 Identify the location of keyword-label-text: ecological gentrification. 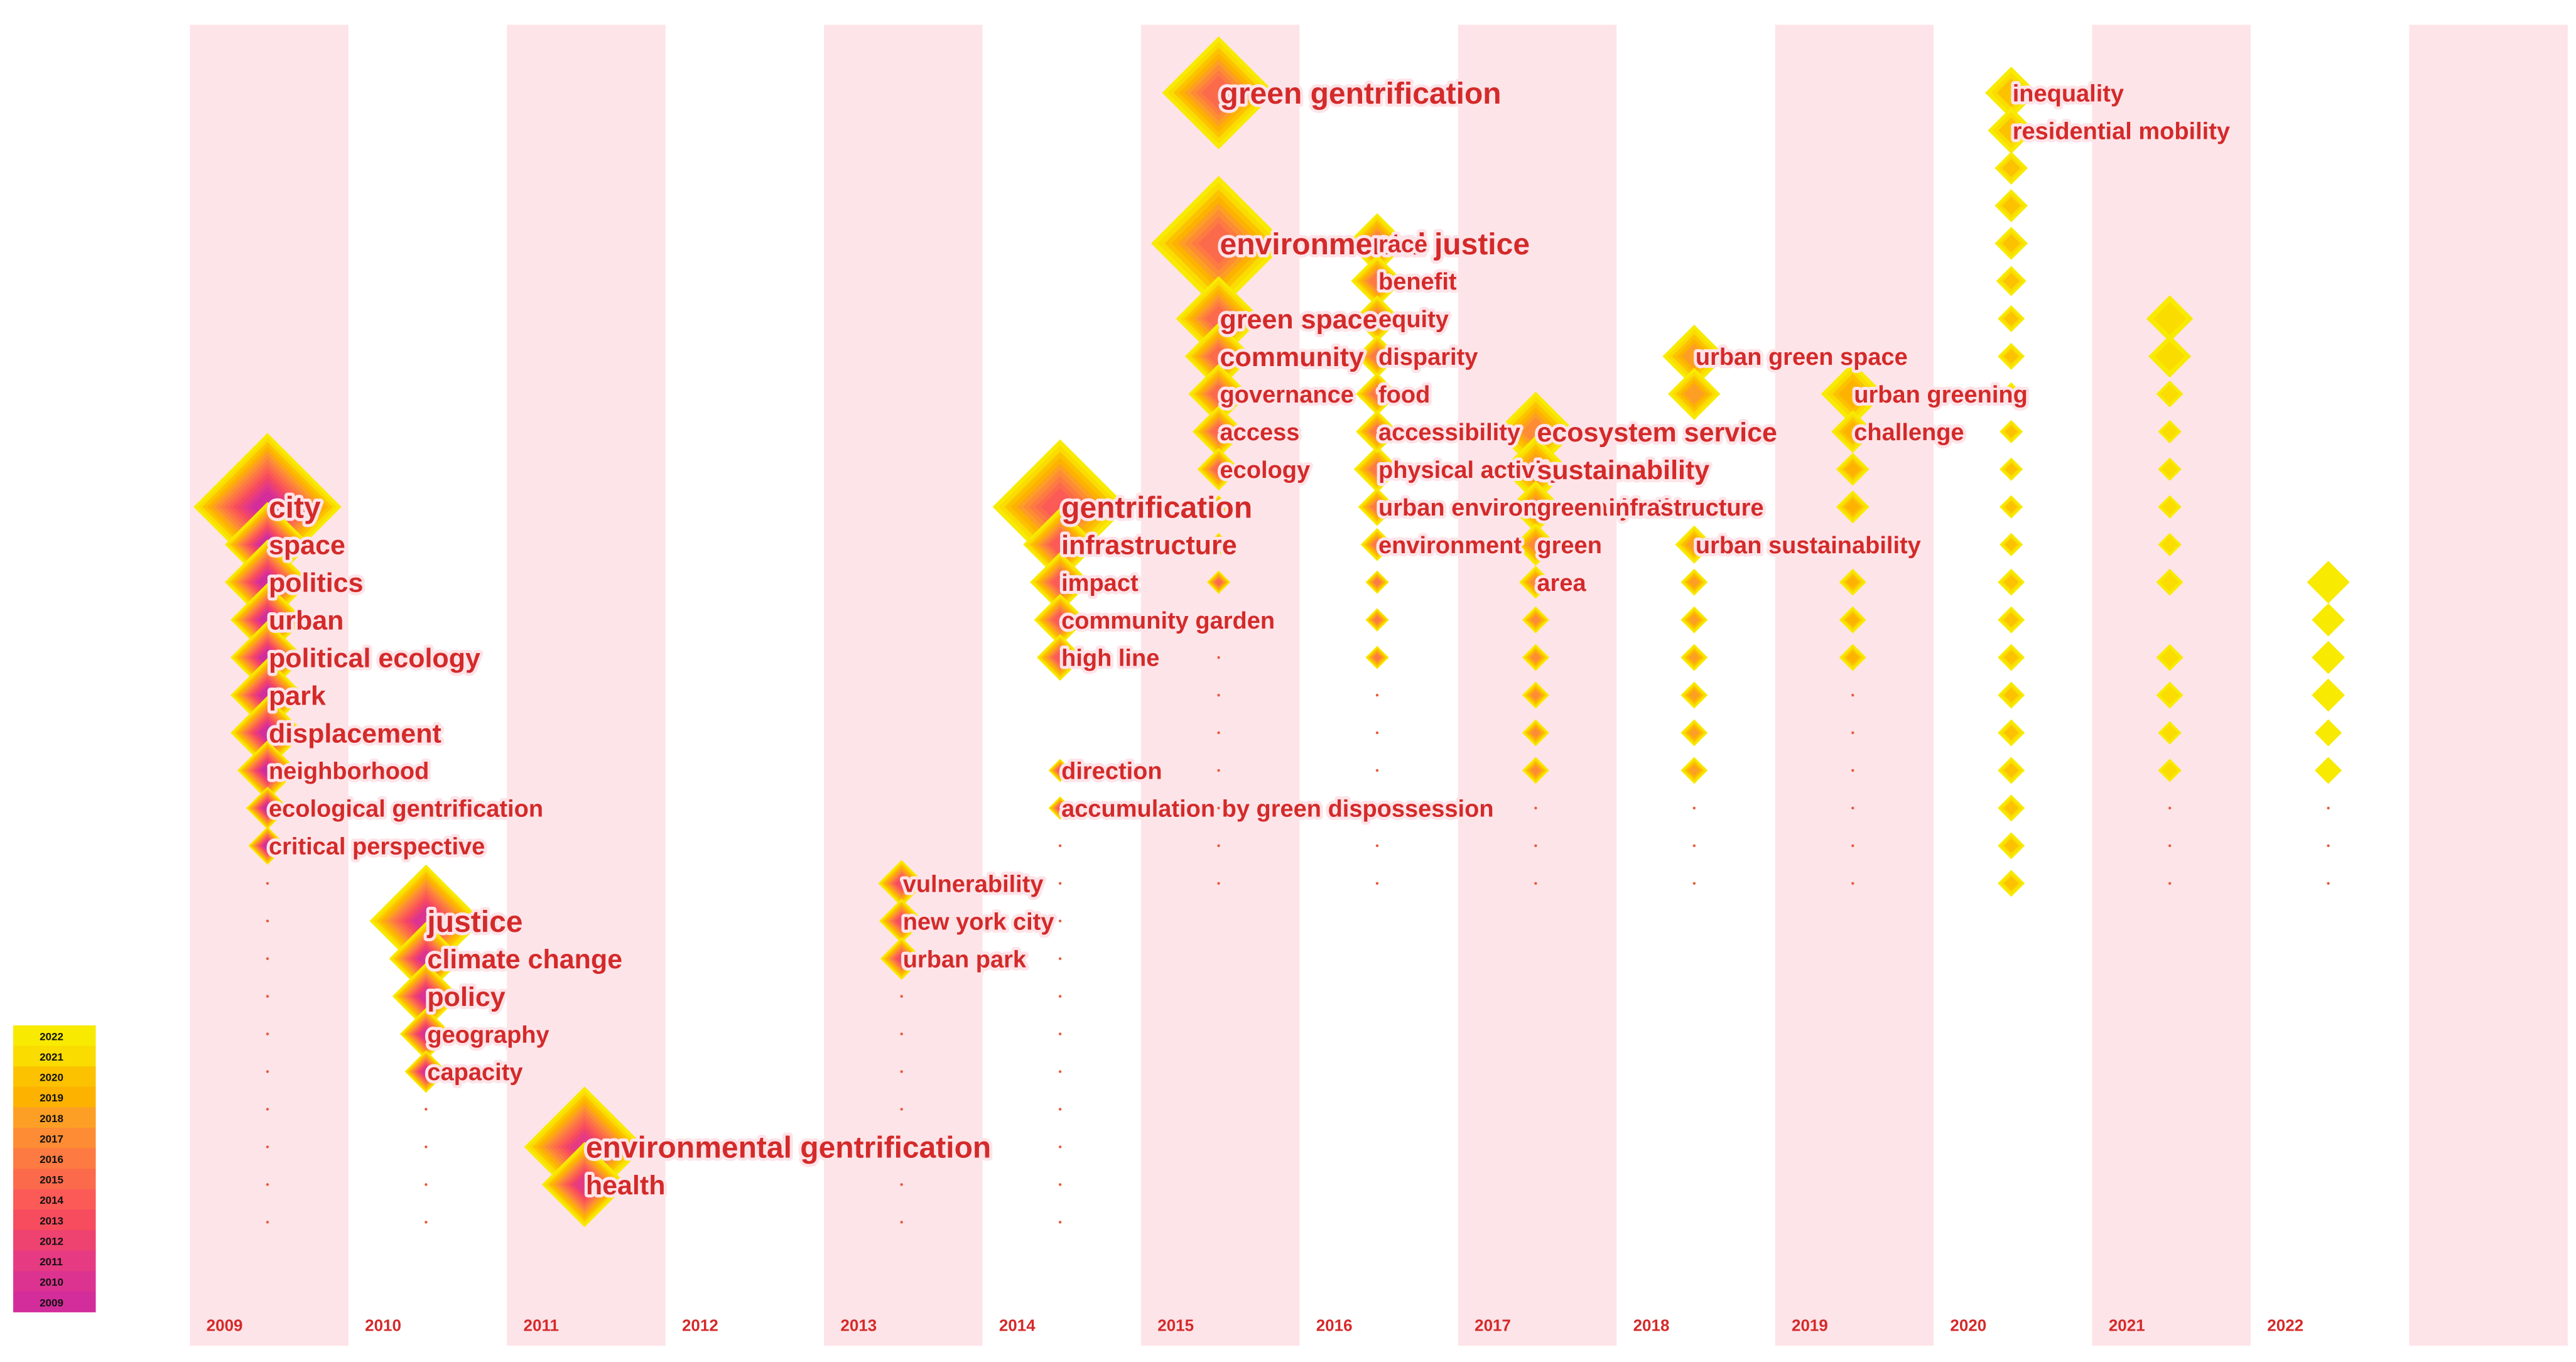
(406, 809).